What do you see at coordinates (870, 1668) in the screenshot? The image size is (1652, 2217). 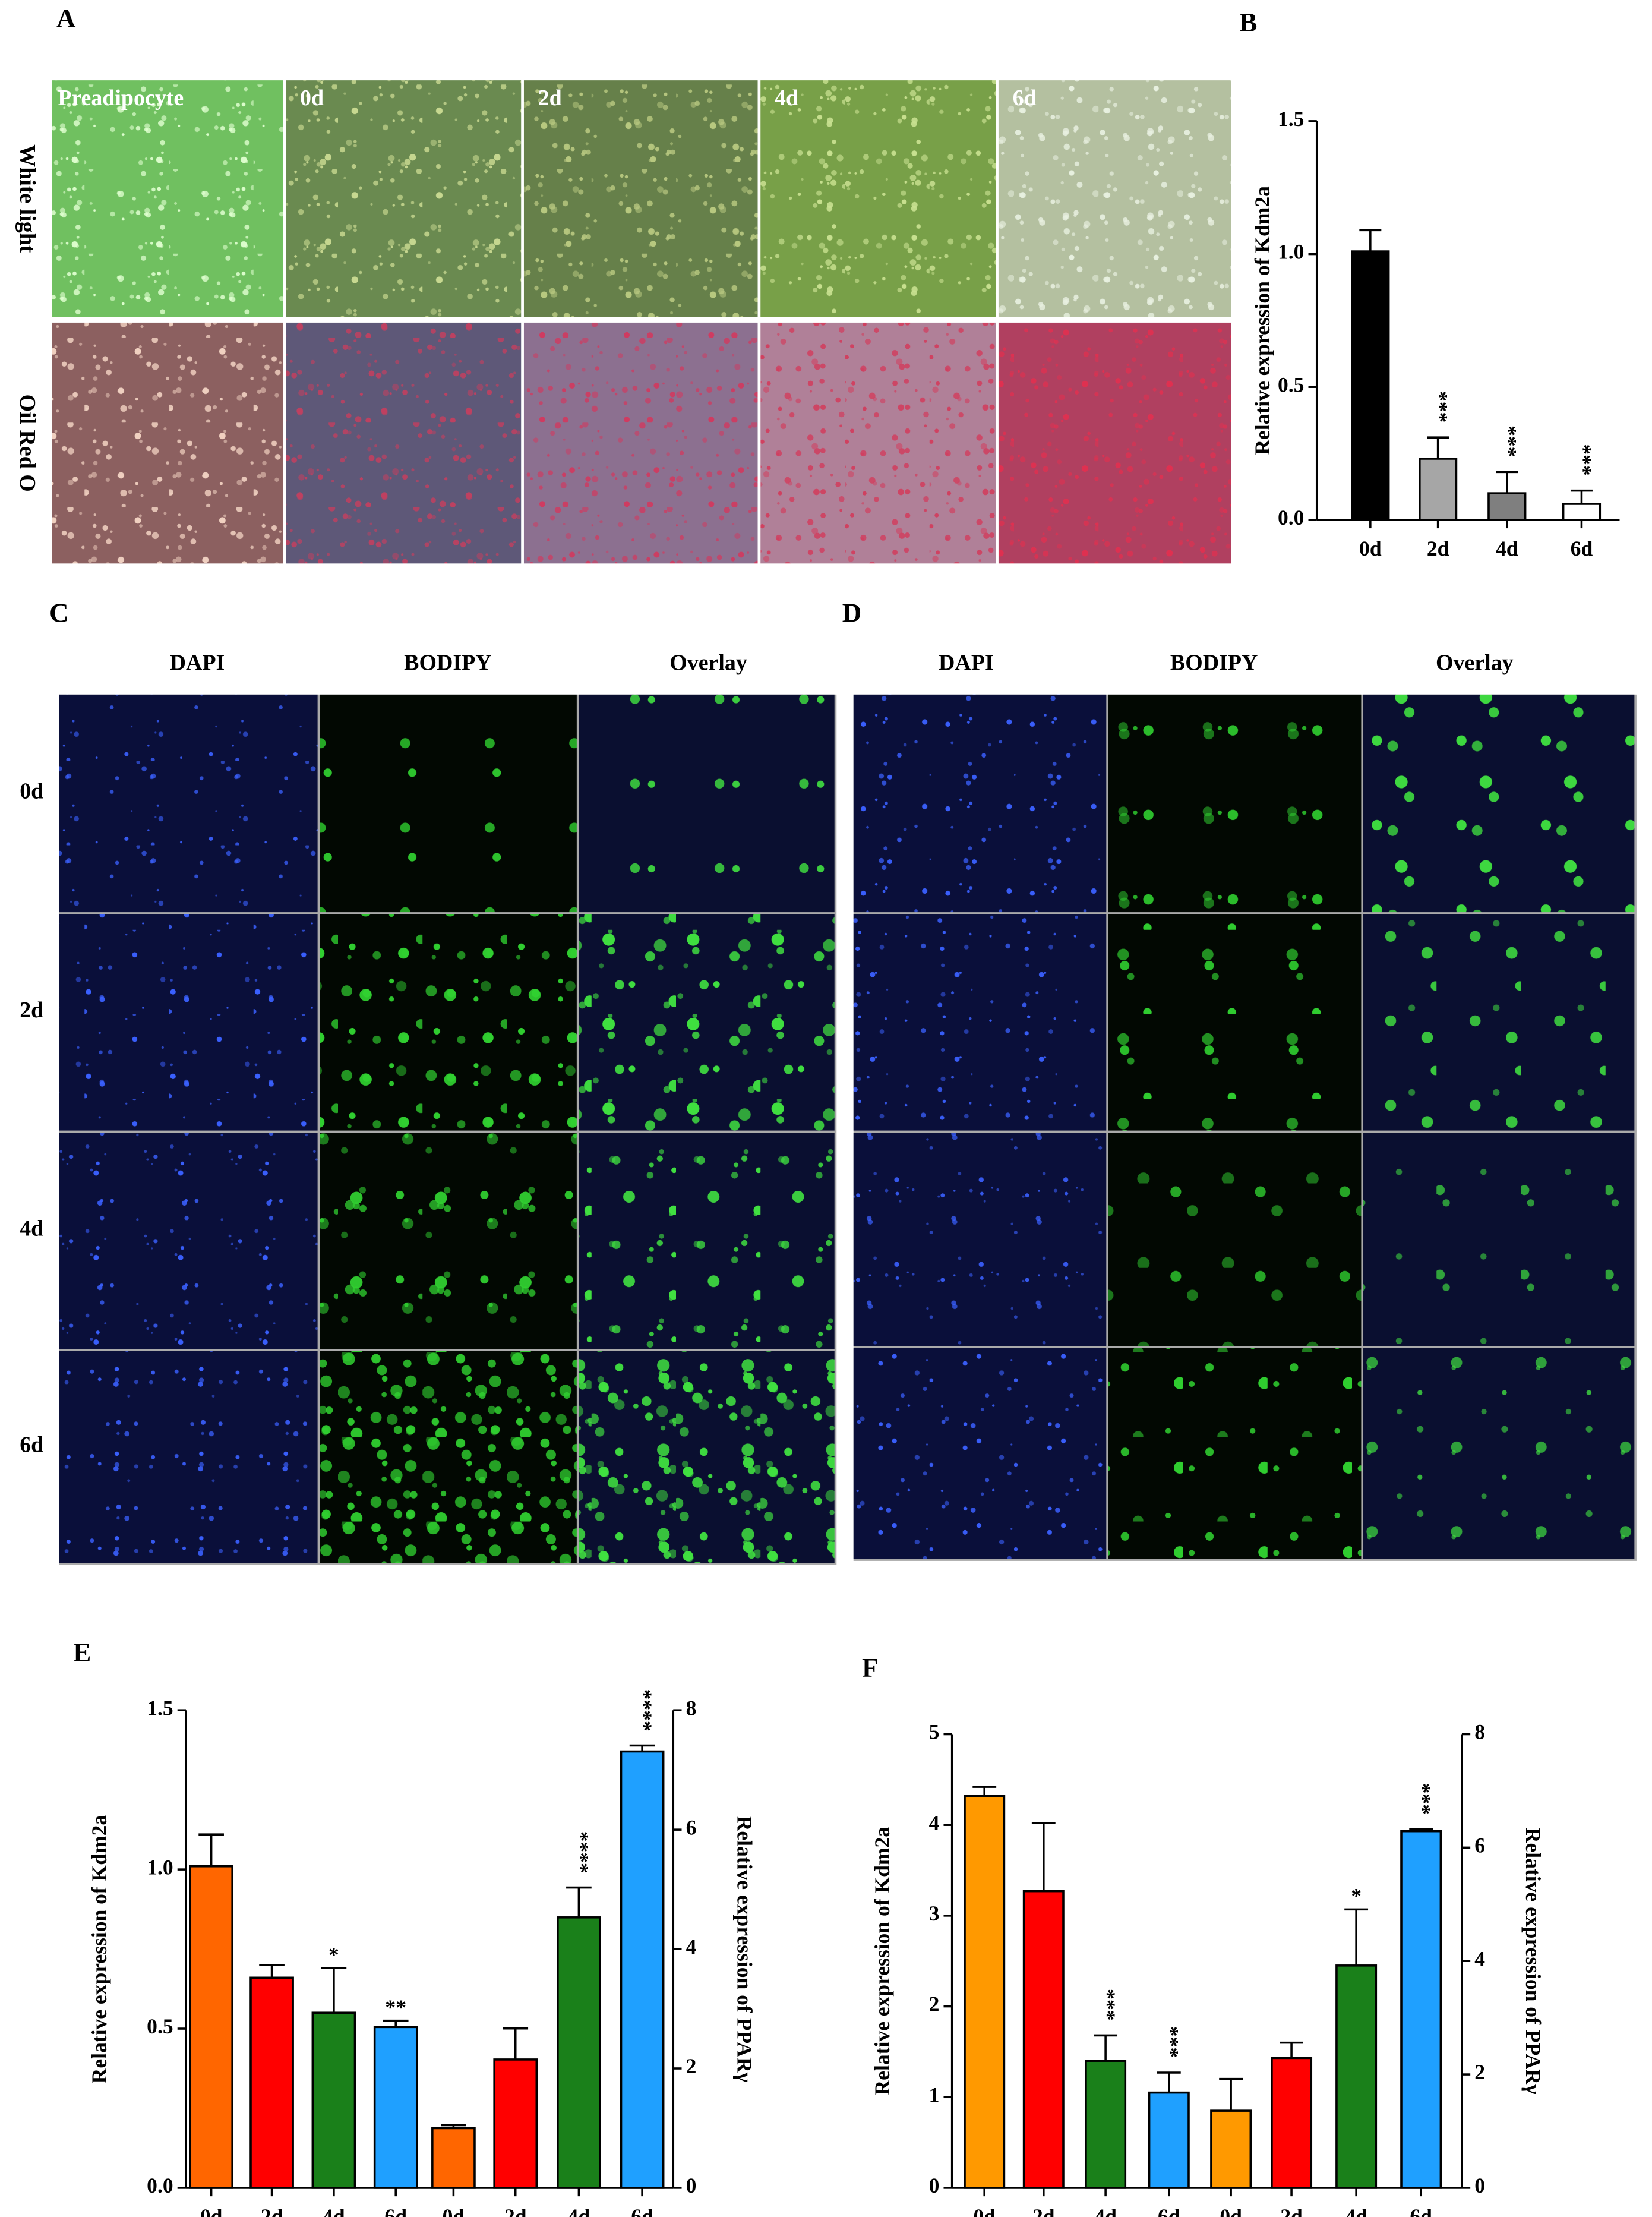 I see `panel-label: F` at bounding box center [870, 1668].